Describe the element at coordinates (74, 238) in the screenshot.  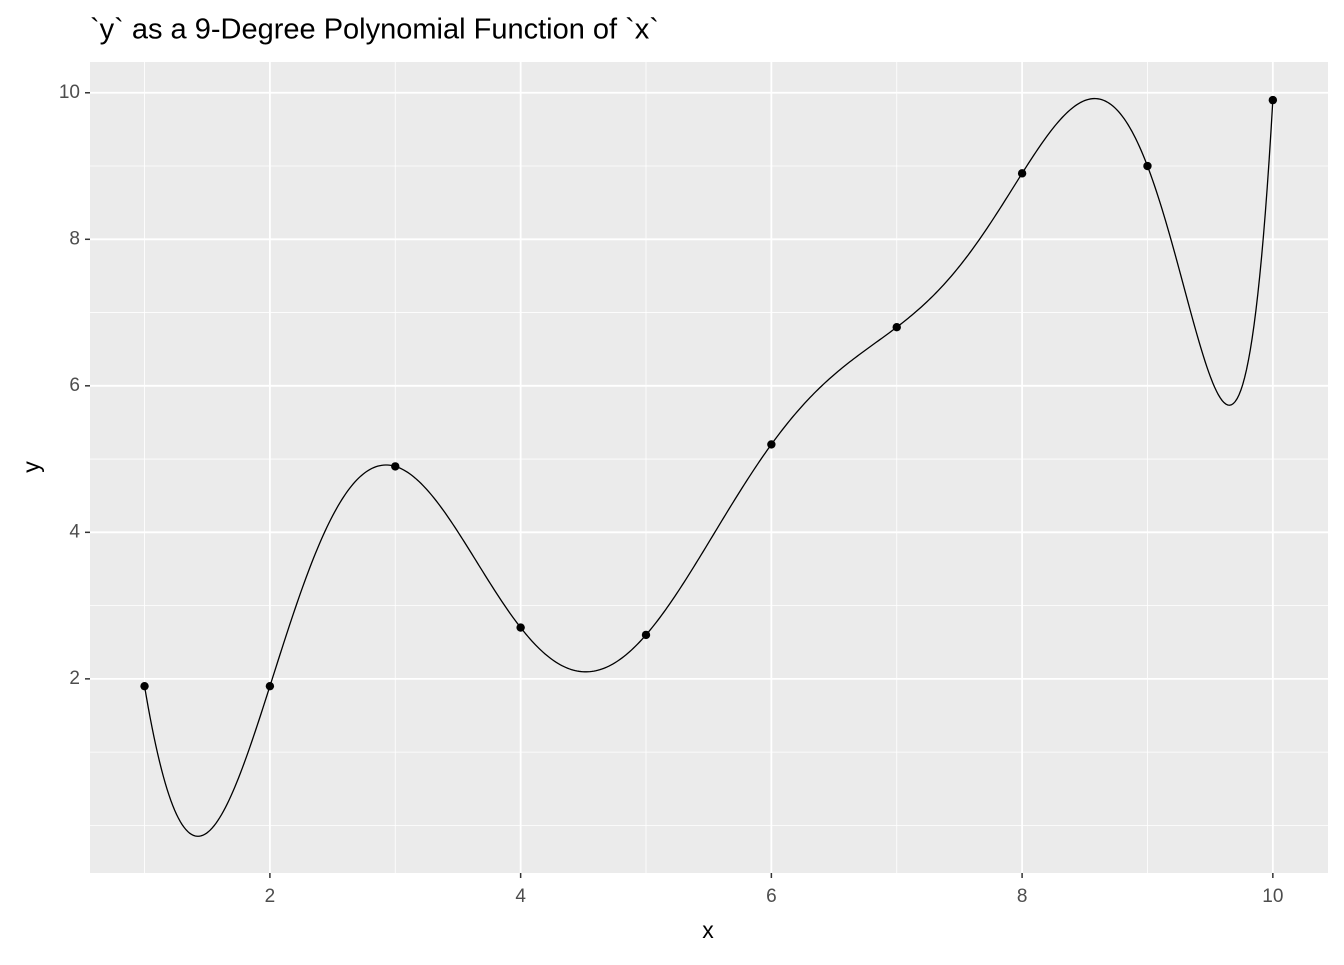
I see `y-tick-label: 8` at that location.